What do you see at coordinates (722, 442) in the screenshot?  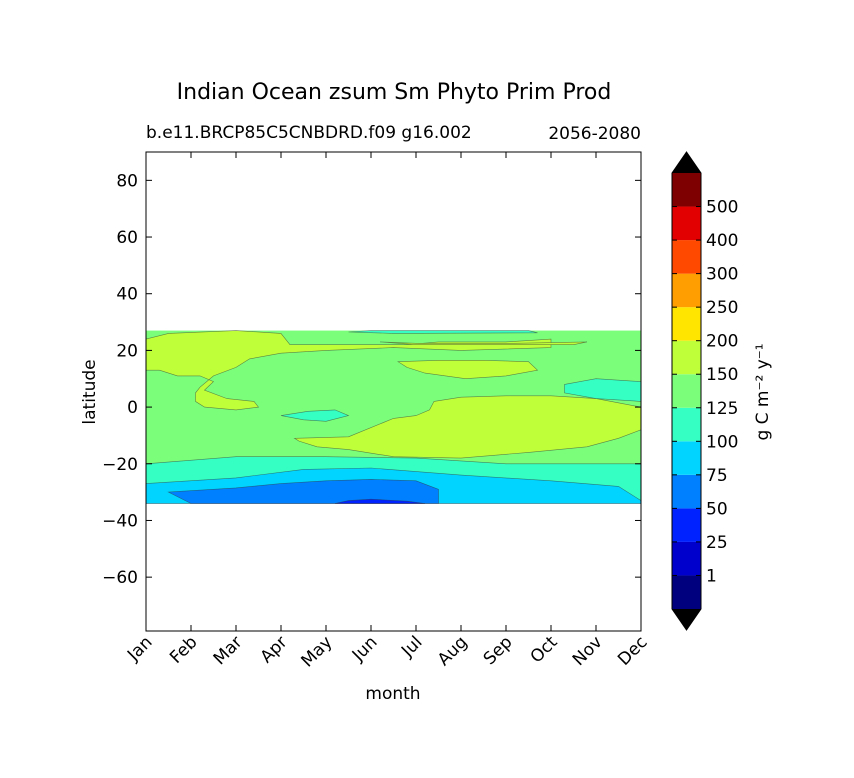 I see `colorbar-tick-label: 100` at bounding box center [722, 442].